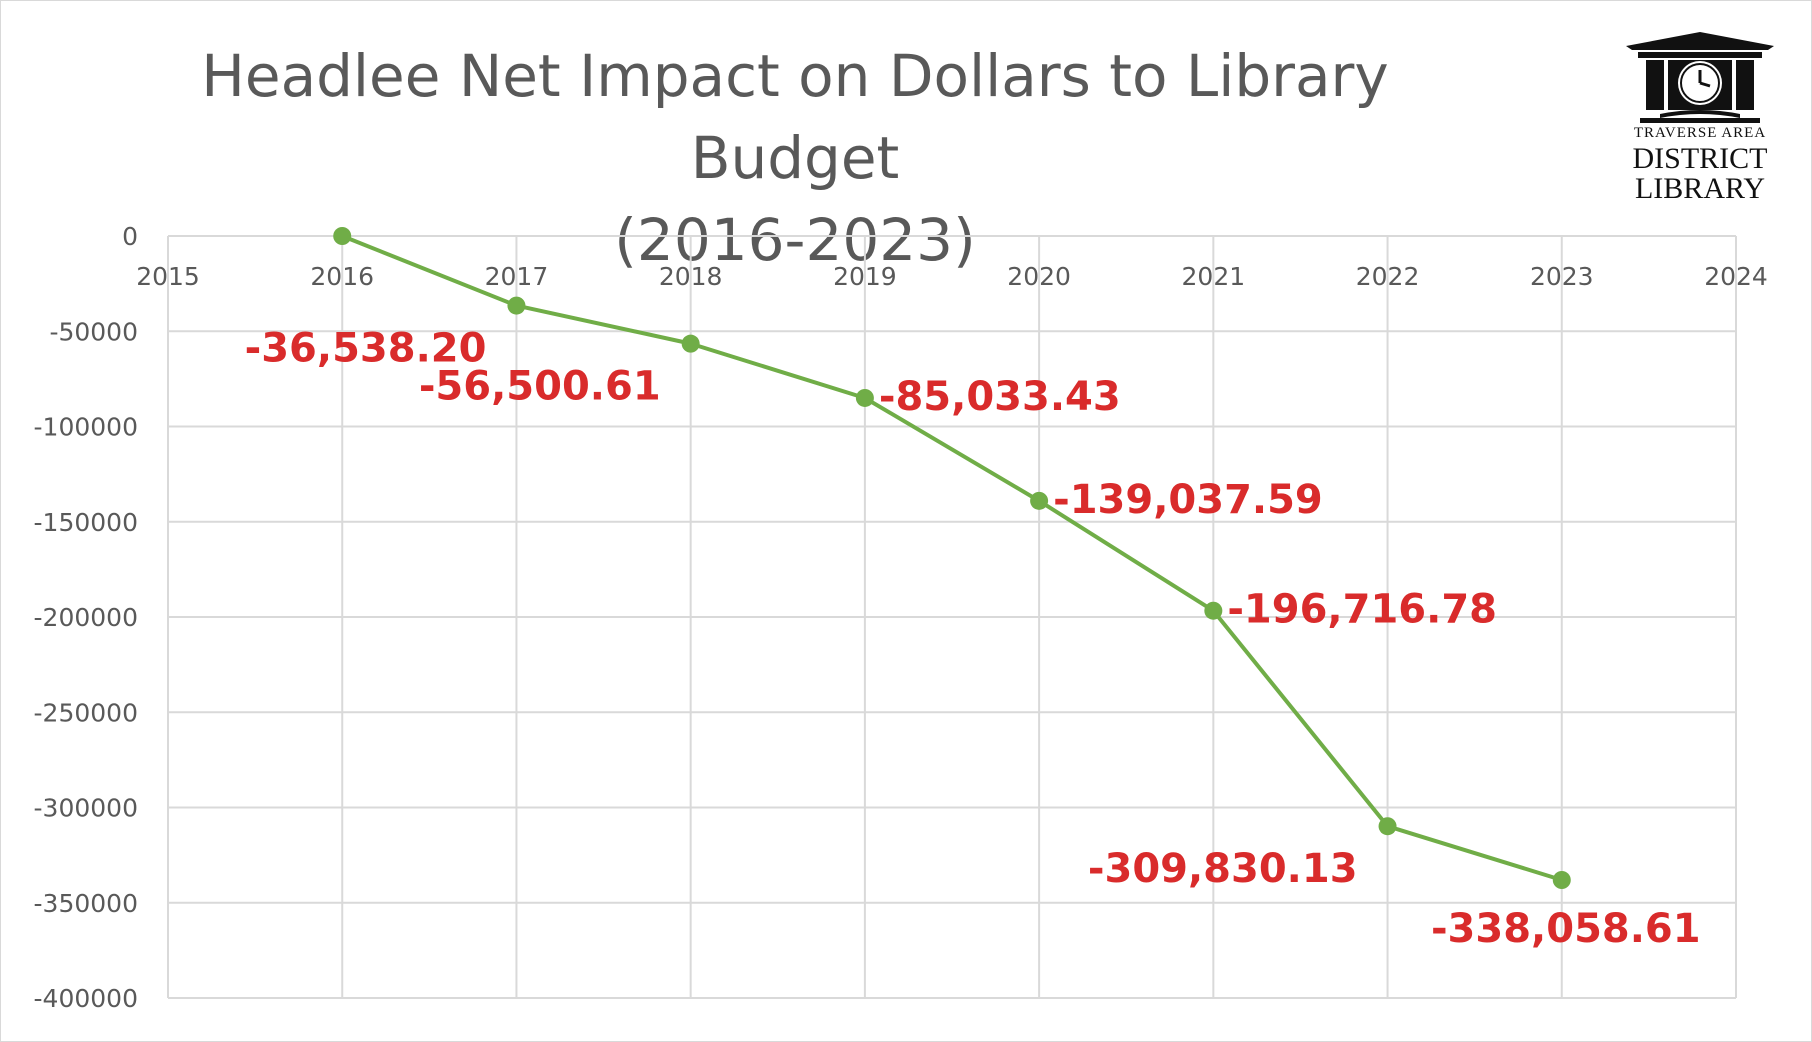 The width and height of the screenshot is (1812, 1042). I want to click on data-label: -36,538.20, so click(366, 349).